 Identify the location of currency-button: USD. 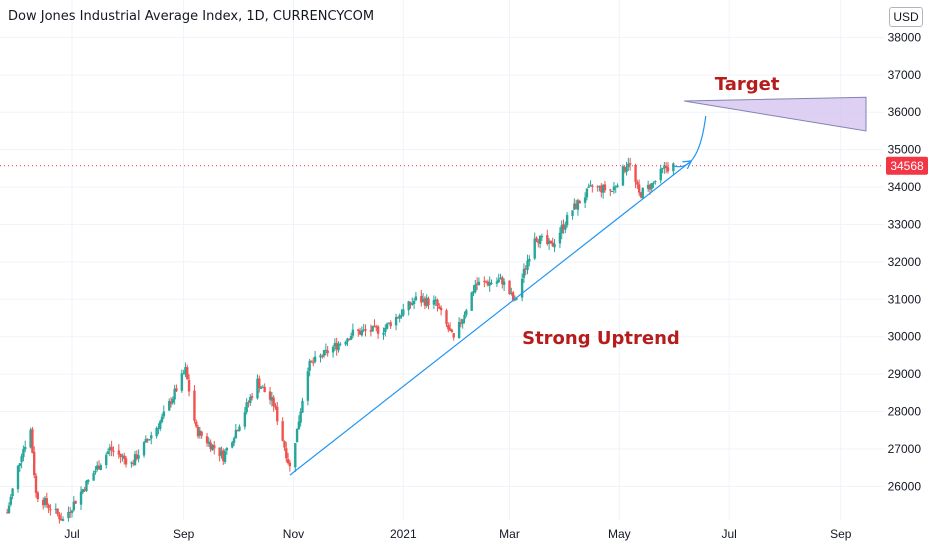
(906, 17).